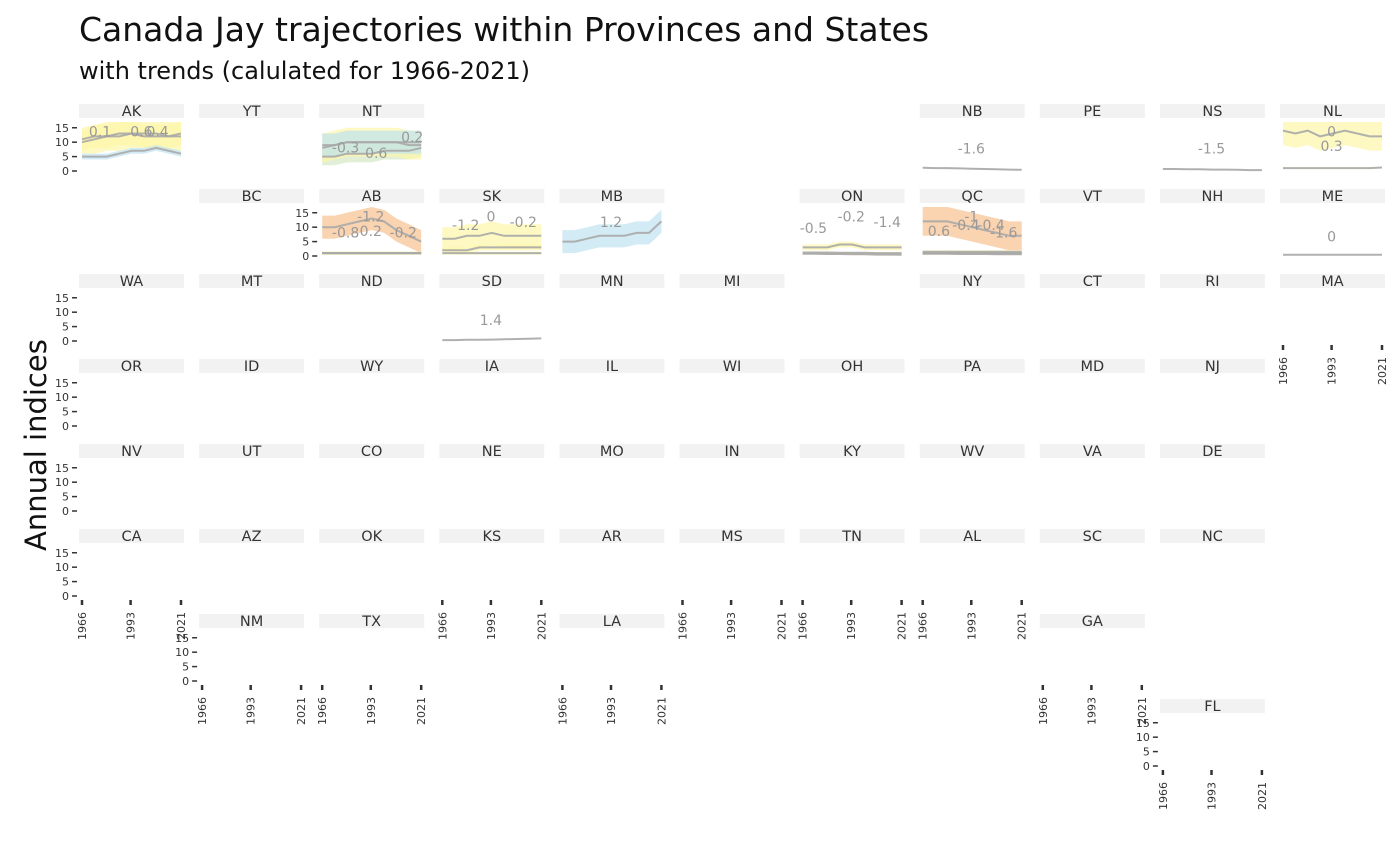  Describe the element at coordinates (252, 621) in the screenshot. I see `strip-nm` at that location.